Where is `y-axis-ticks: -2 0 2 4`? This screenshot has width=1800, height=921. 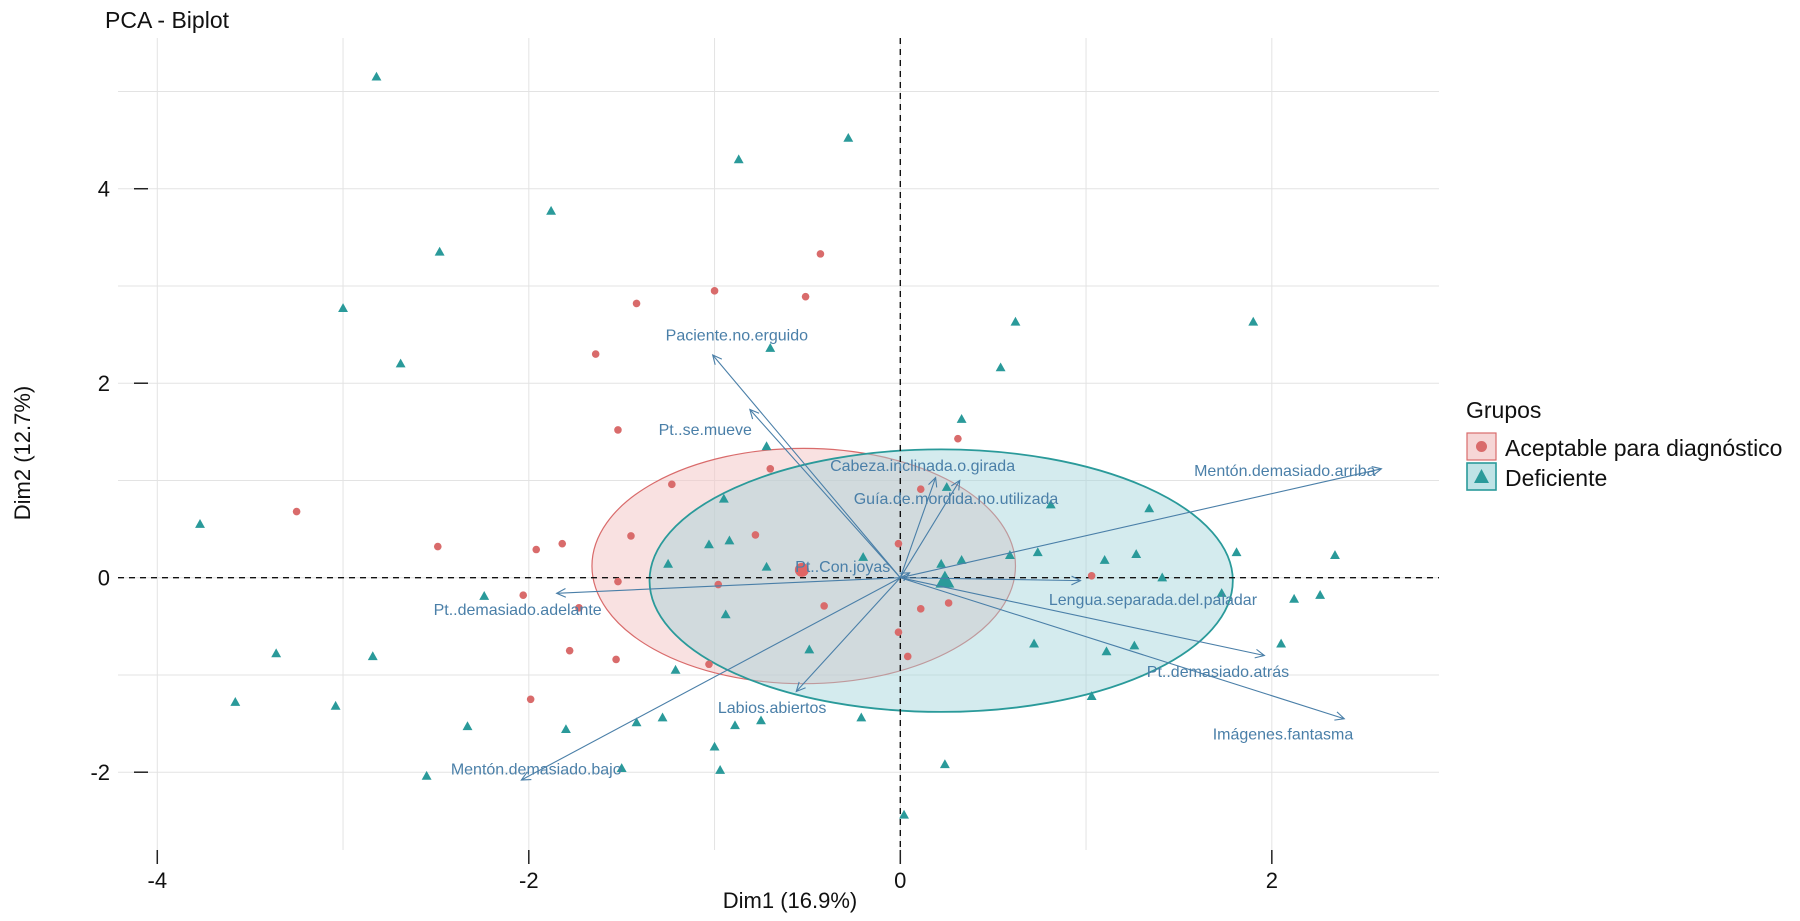 y-axis-ticks: -2 0 2 4 is located at coordinates (119, 481).